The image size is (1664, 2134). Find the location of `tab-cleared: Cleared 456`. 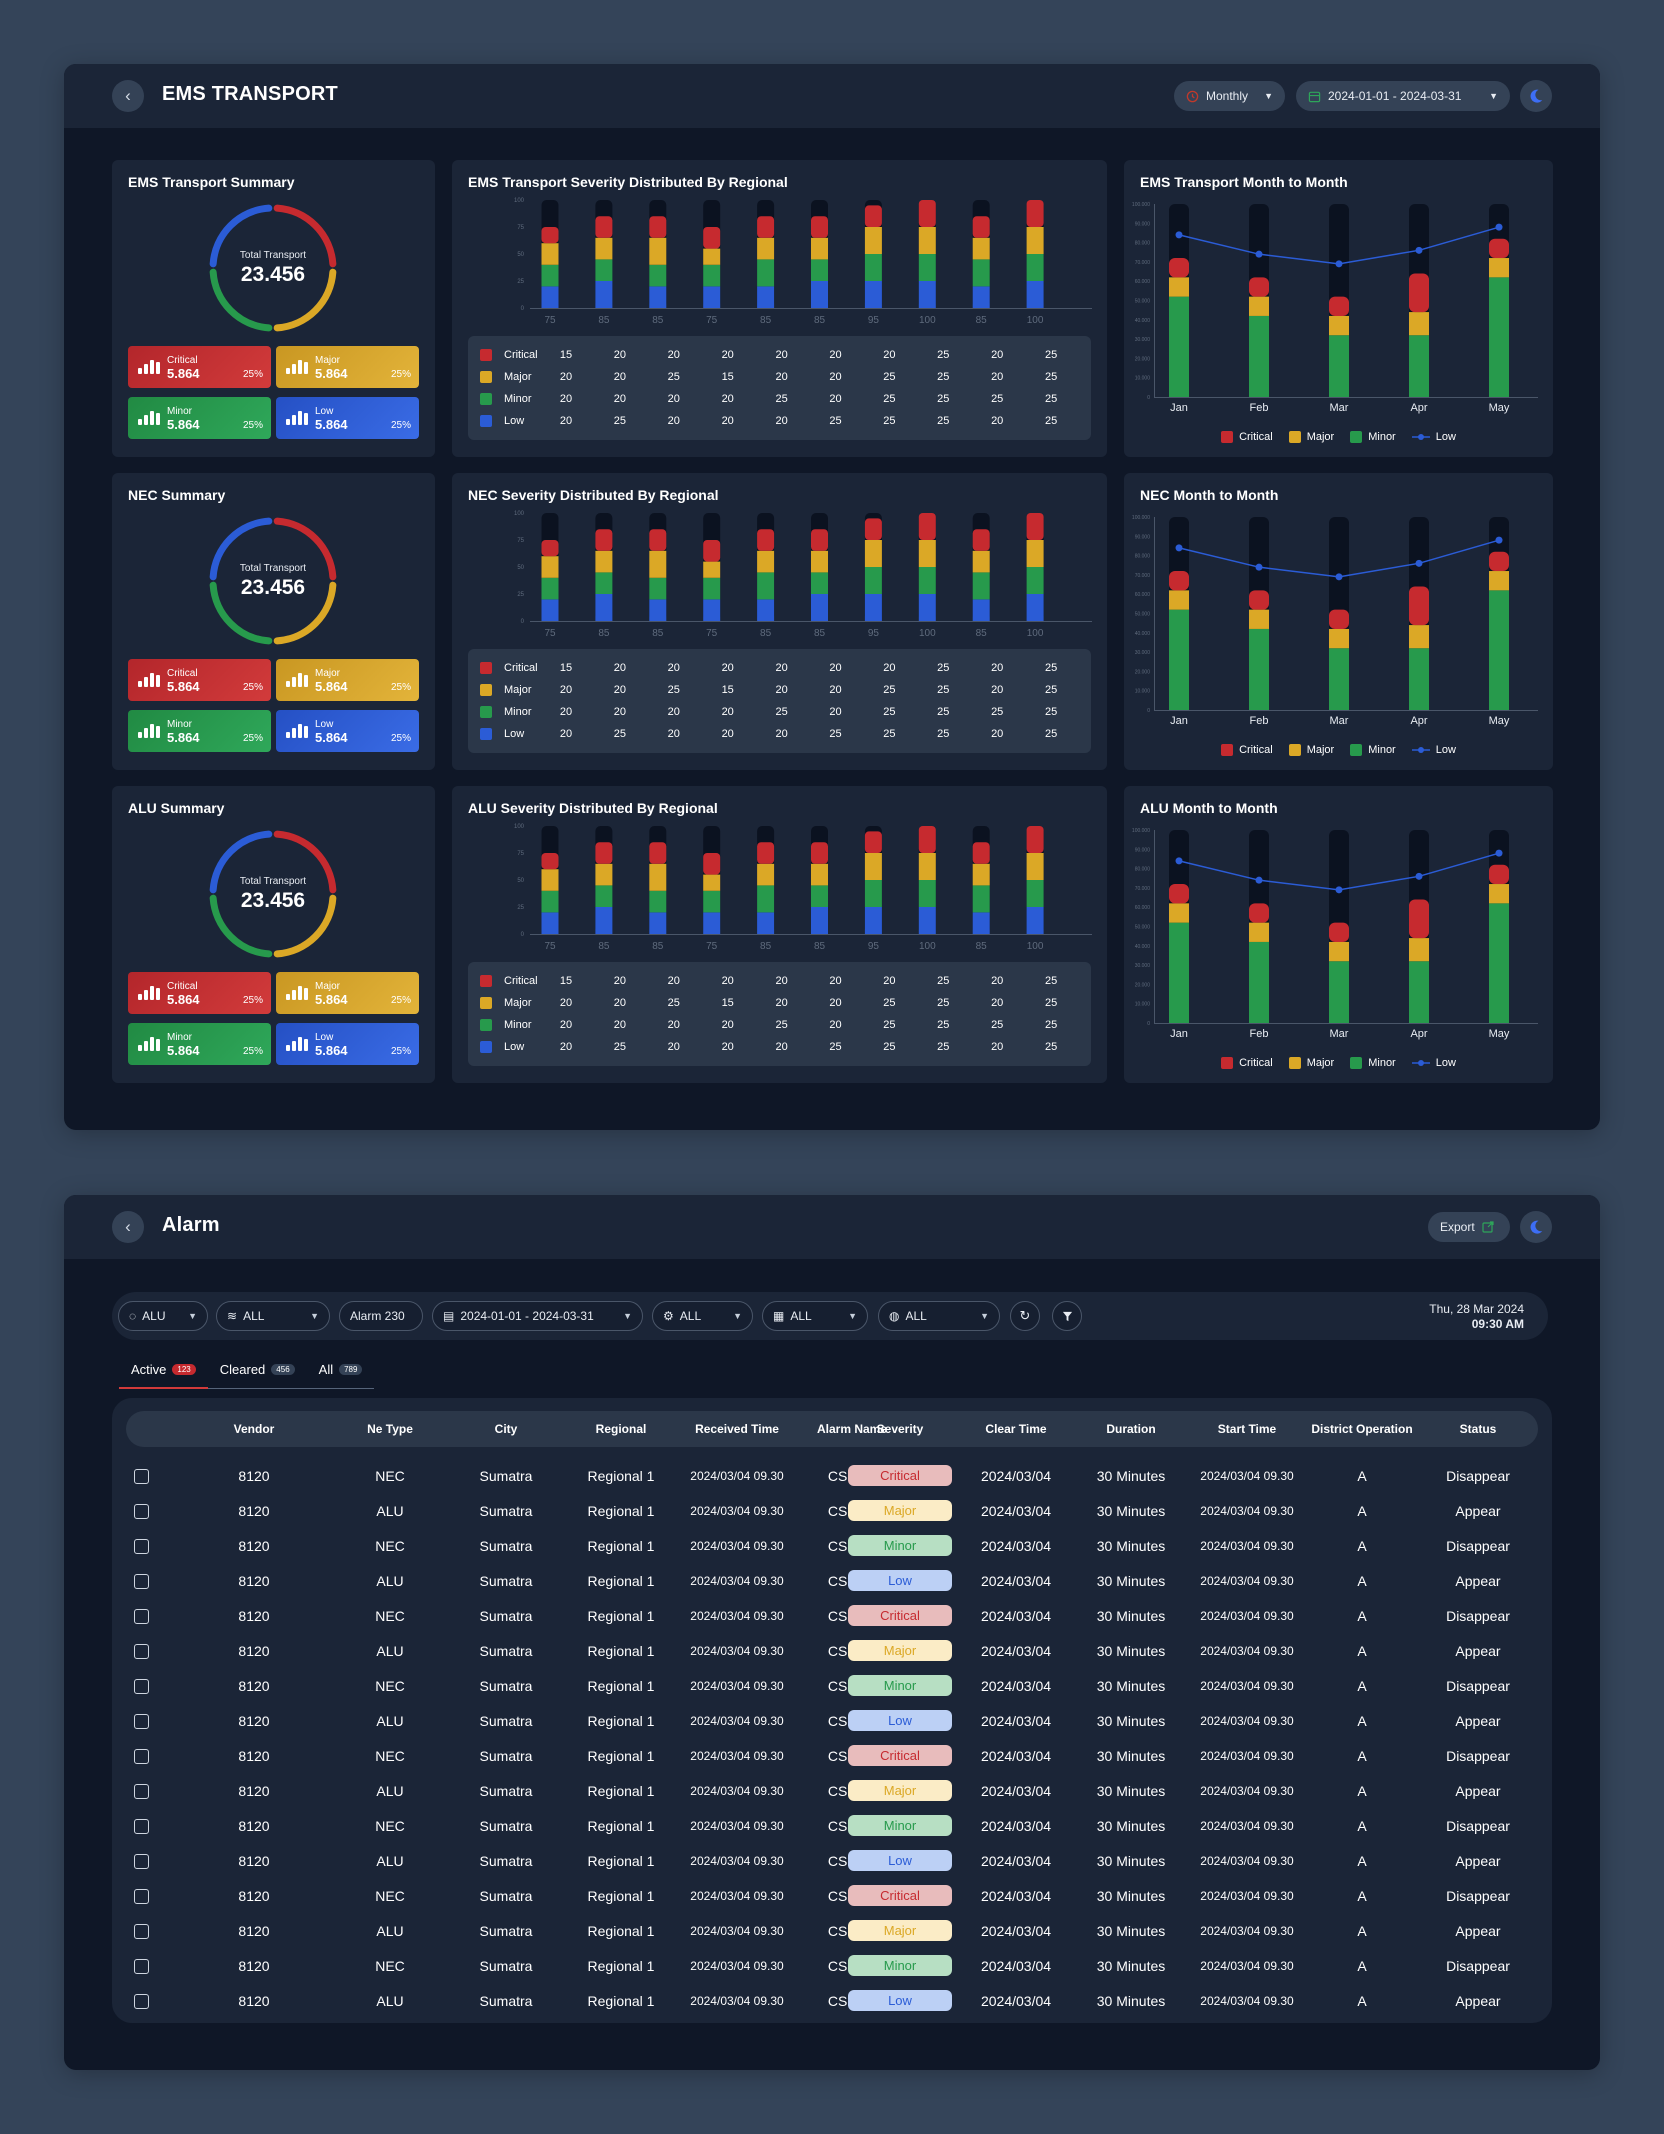

tab-cleared: Cleared 456 is located at coordinates (257, 1372).